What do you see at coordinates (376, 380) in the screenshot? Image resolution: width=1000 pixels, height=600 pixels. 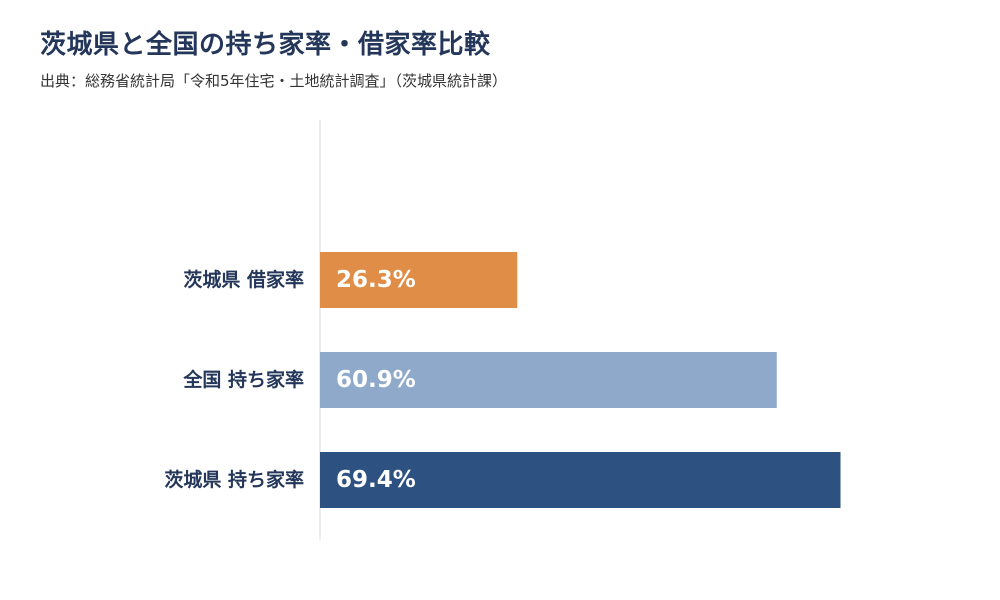 I see `value-label-1: 60.9%` at bounding box center [376, 380].